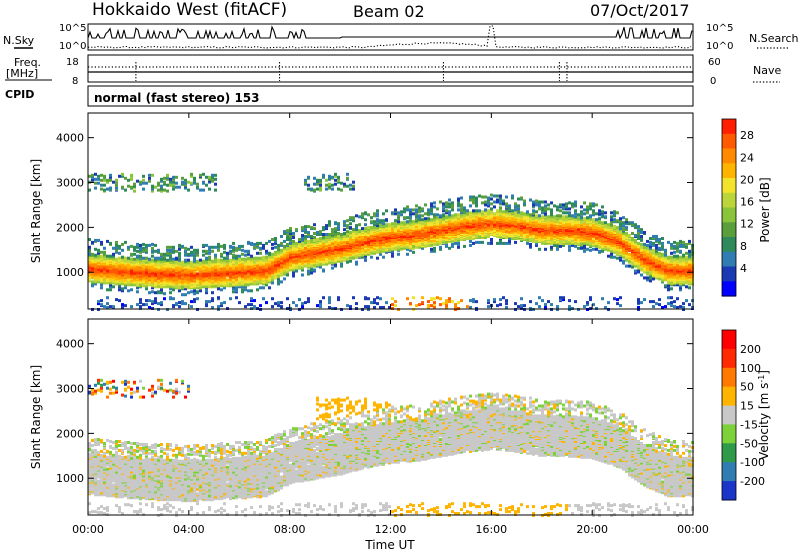 The image size is (800, 554). Describe the element at coordinates (266, 281) in the screenshot. I see `power-cell-2045` at that location.